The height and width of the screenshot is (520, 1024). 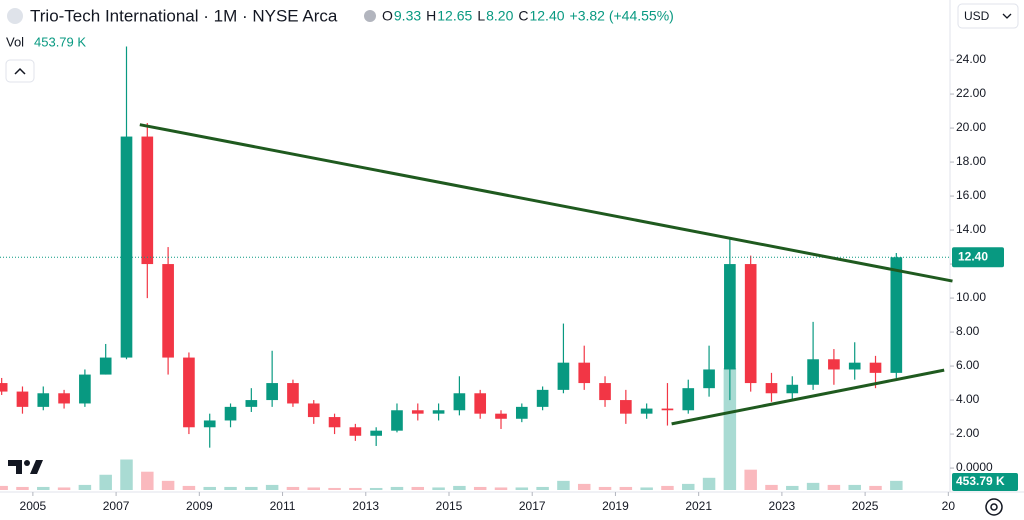 I want to click on y-tick-label: 24.00, so click(x=971, y=59).